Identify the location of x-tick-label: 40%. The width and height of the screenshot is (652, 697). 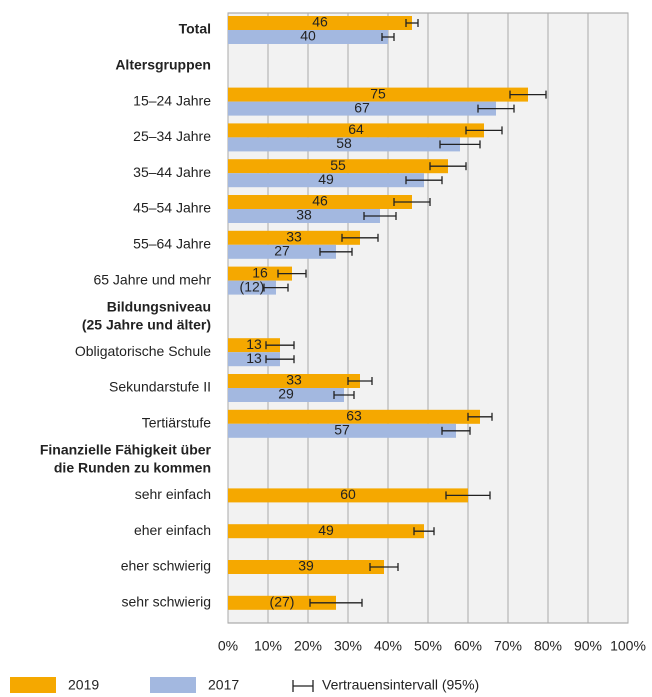
(388, 646).